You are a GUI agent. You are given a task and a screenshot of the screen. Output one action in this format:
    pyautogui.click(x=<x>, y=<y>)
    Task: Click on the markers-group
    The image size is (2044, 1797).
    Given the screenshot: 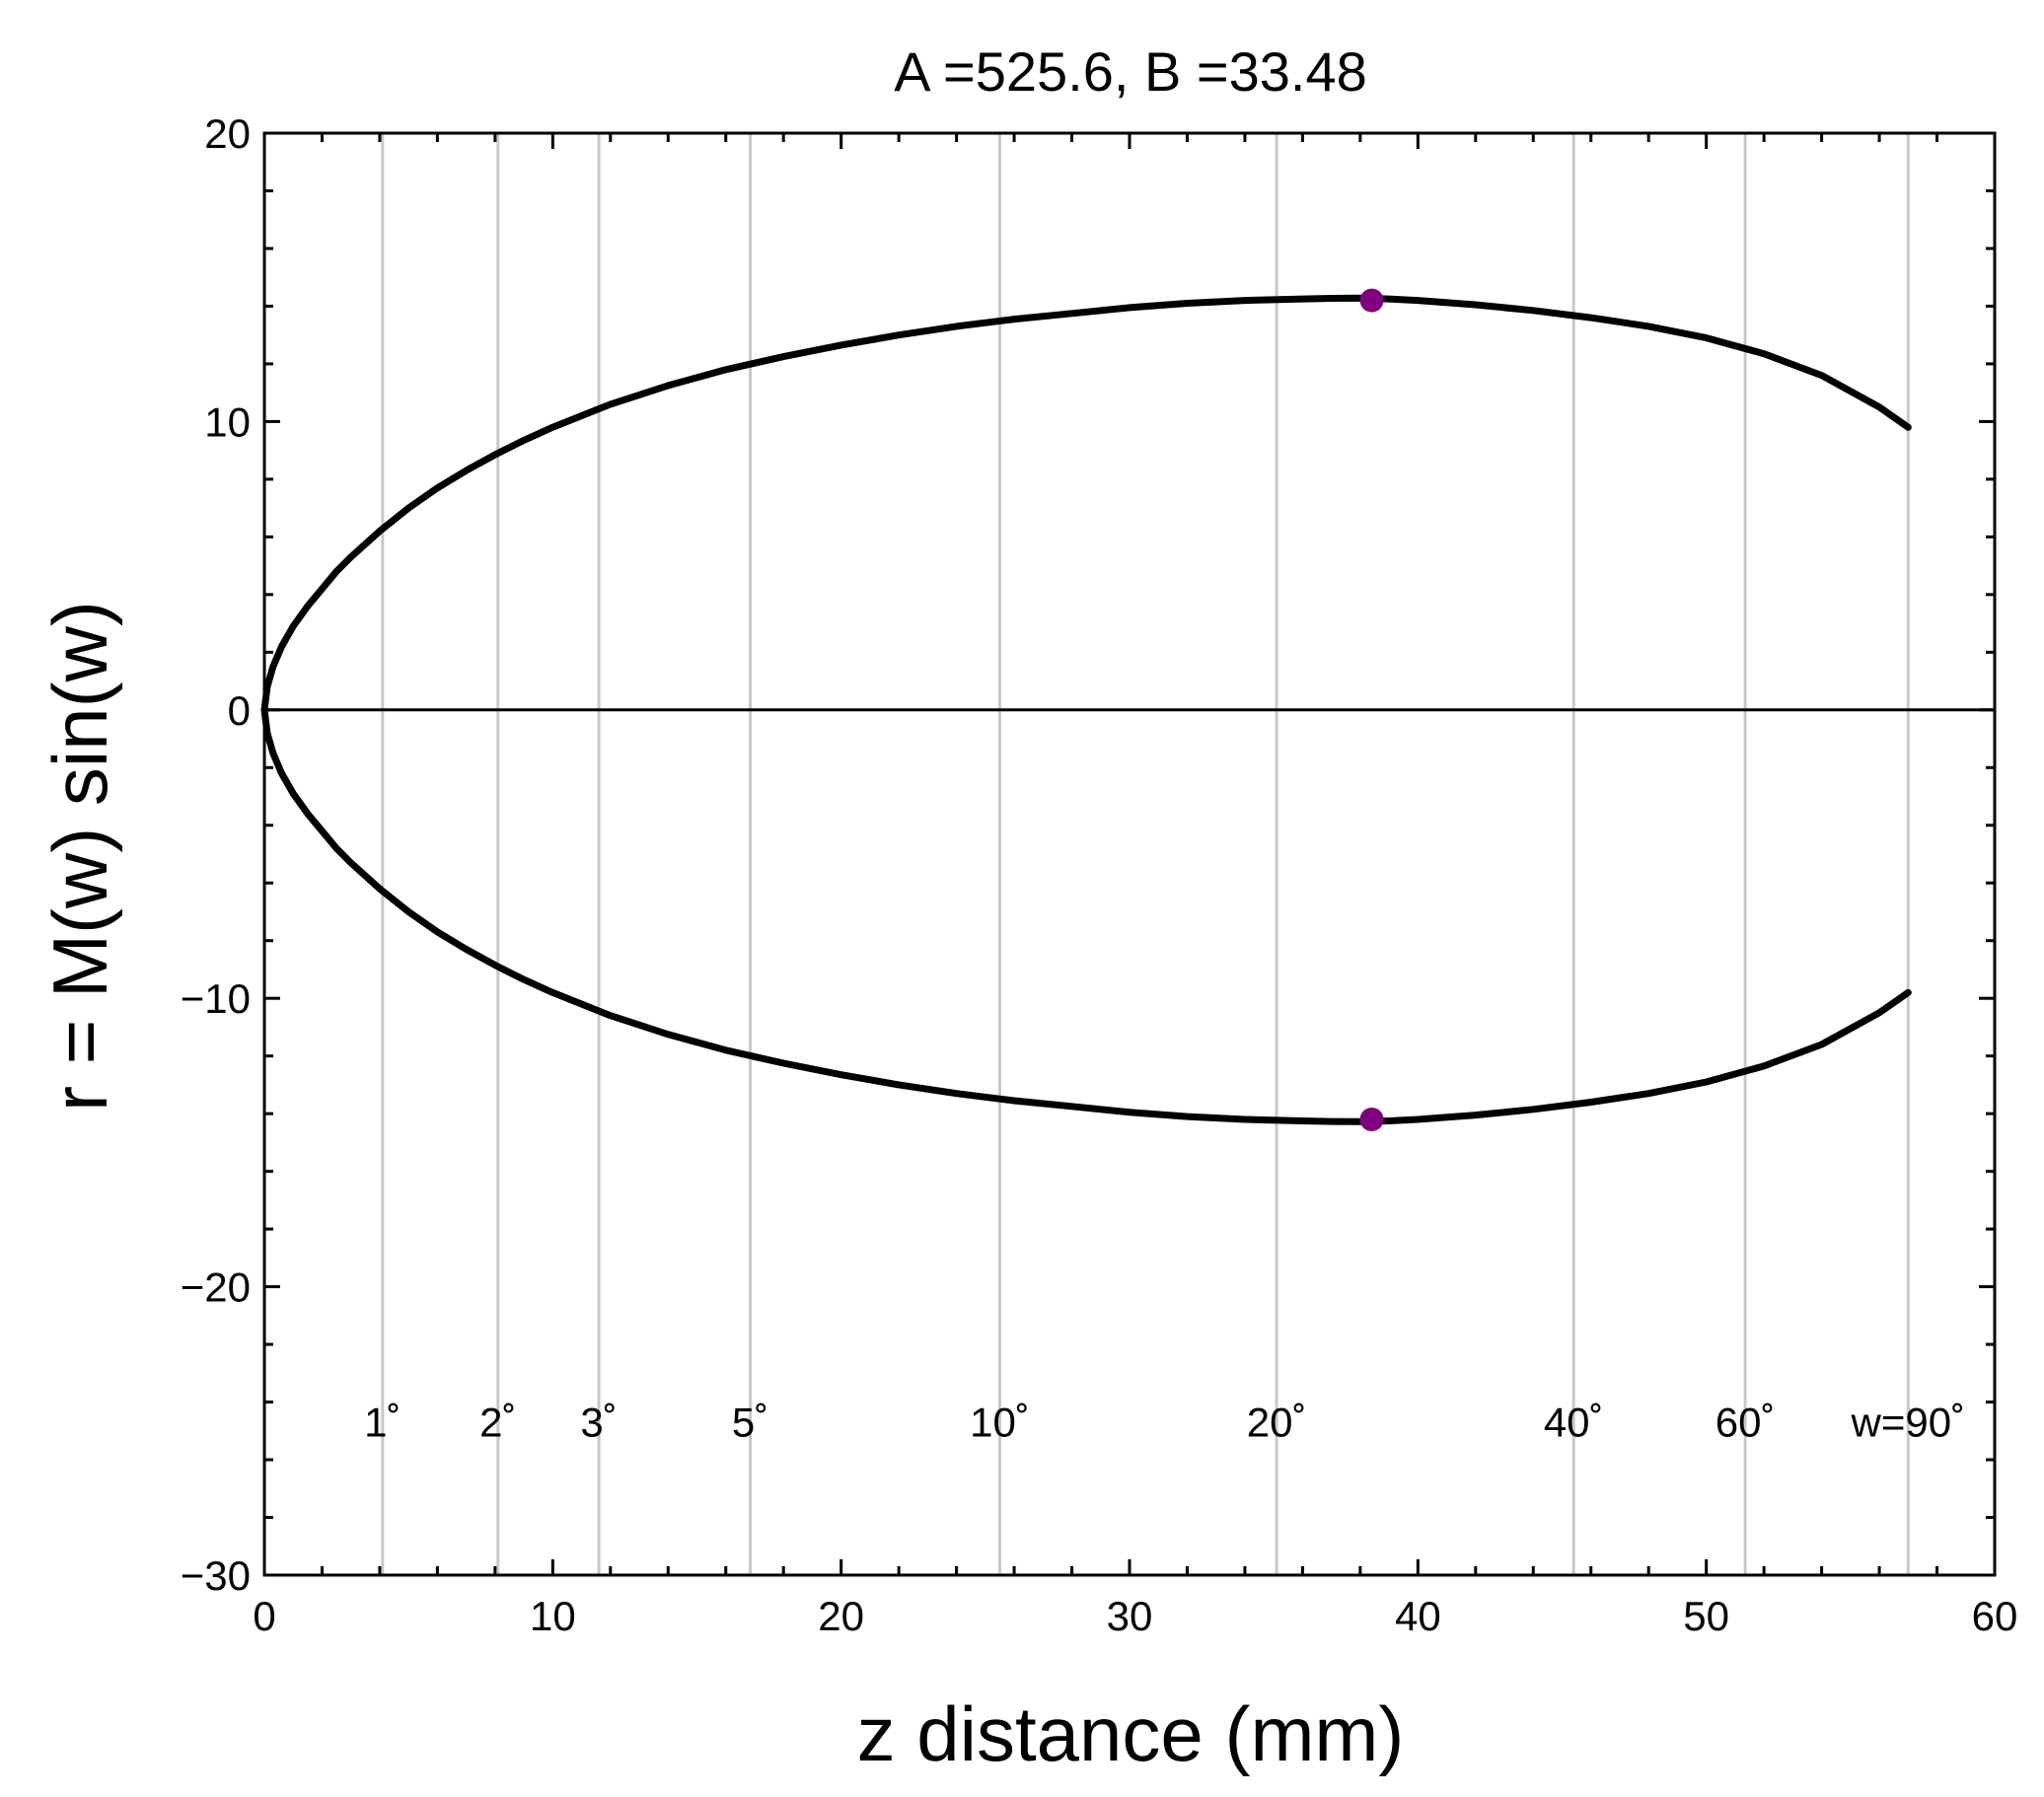 What is the action you would take?
    pyautogui.click(x=1372, y=710)
    